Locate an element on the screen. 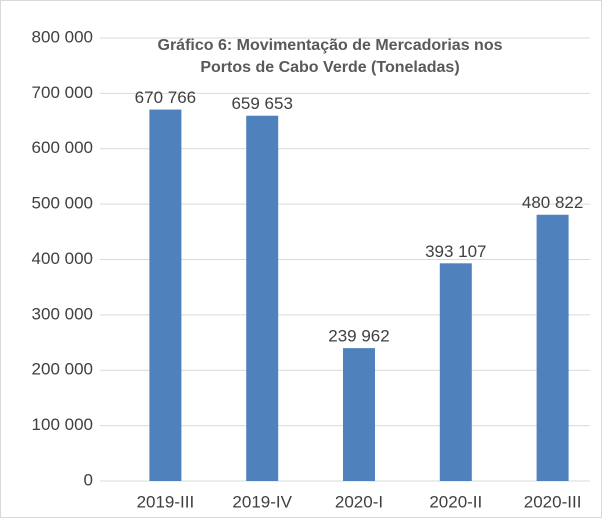  chart-title: Portos de Cabo Verde (Toneladas) is located at coordinates (329, 67).